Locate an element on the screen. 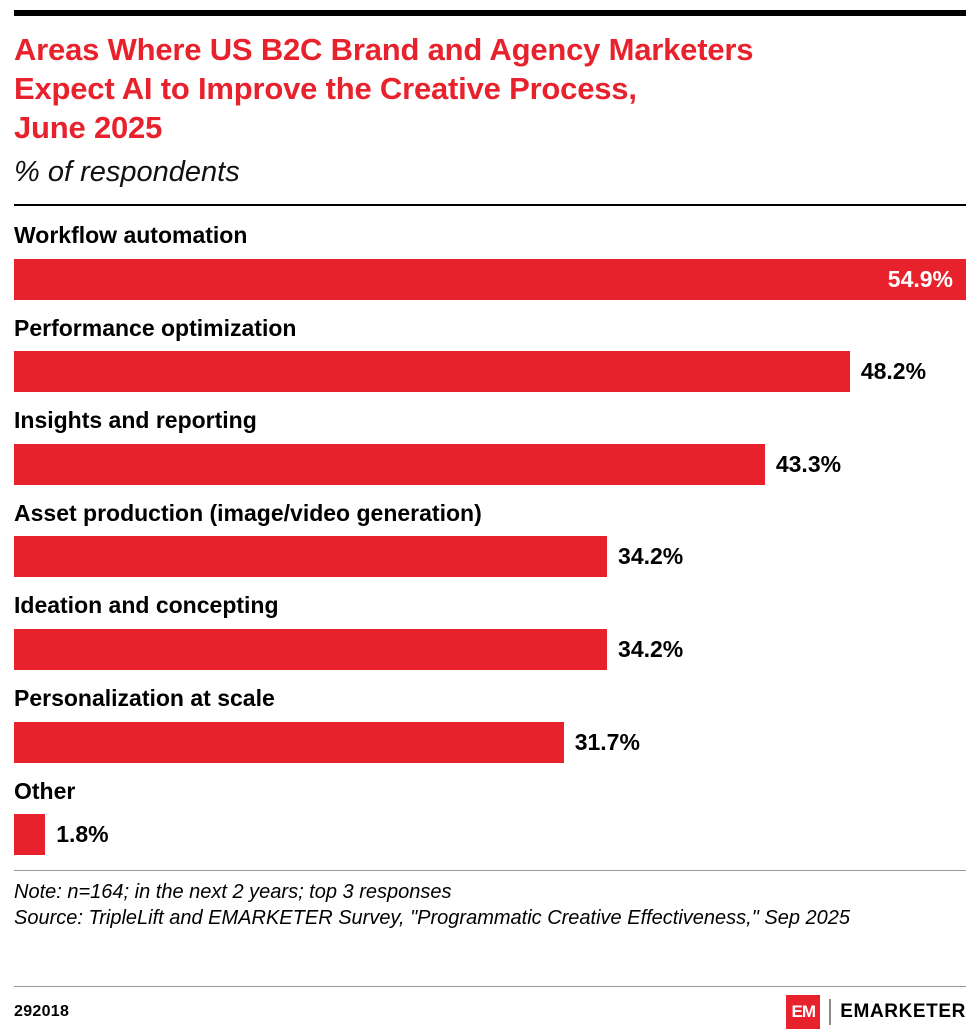 The width and height of the screenshot is (980, 1036). chart-title-line-3: June 2025 is located at coordinates (88, 128).